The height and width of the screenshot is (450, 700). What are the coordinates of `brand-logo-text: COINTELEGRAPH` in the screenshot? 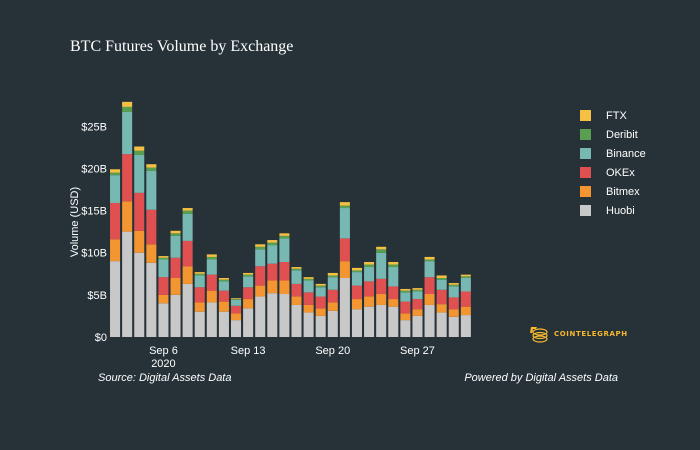 It's located at (591, 334).